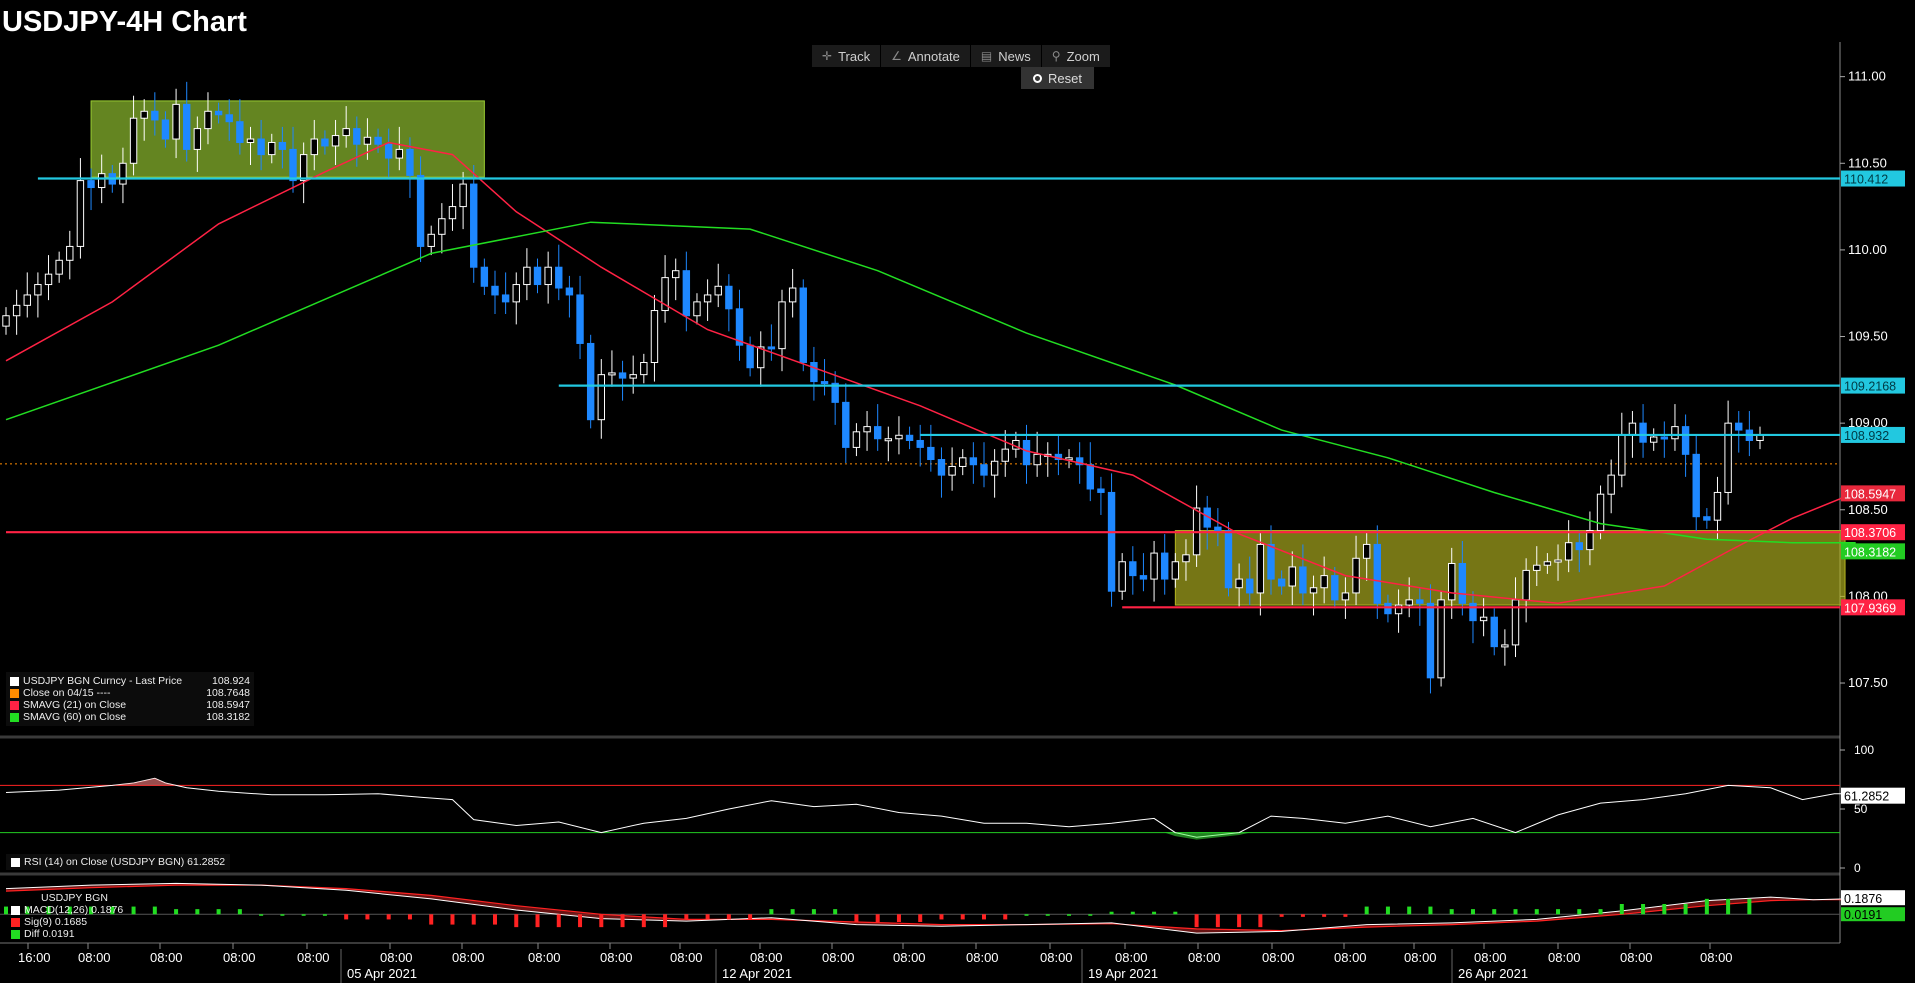 The width and height of the screenshot is (1915, 983). What do you see at coordinates (14, 705) in the screenshot?
I see `legend-swatch` at bounding box center [14, 705].